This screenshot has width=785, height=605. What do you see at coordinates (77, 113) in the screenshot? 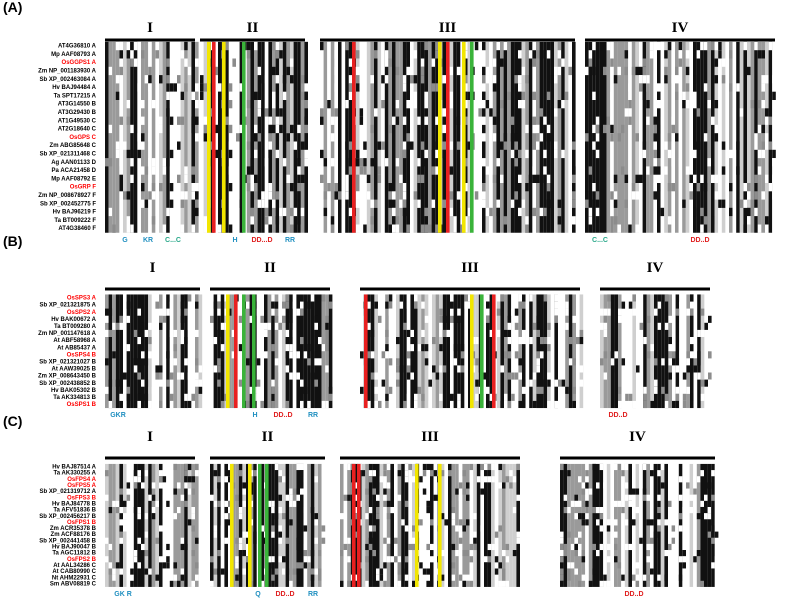
I see `sequence-name: AT3G29430 B` at bounding box center [77, 113].